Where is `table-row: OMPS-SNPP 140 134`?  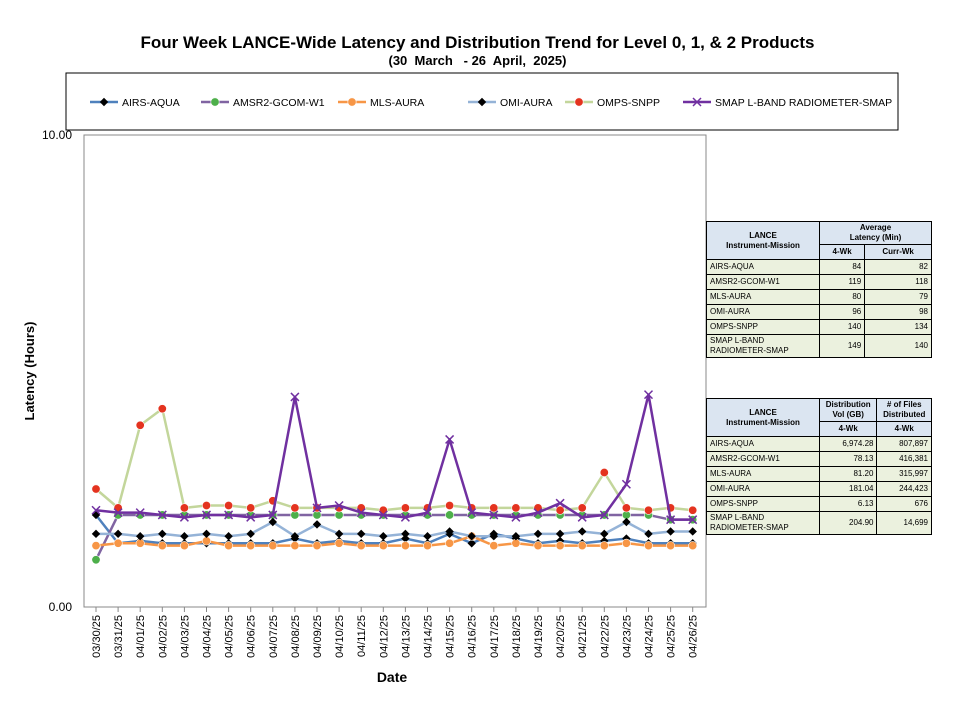 table-row: OMPS-SNPP 140 134 is located at coordinates (819, 327).